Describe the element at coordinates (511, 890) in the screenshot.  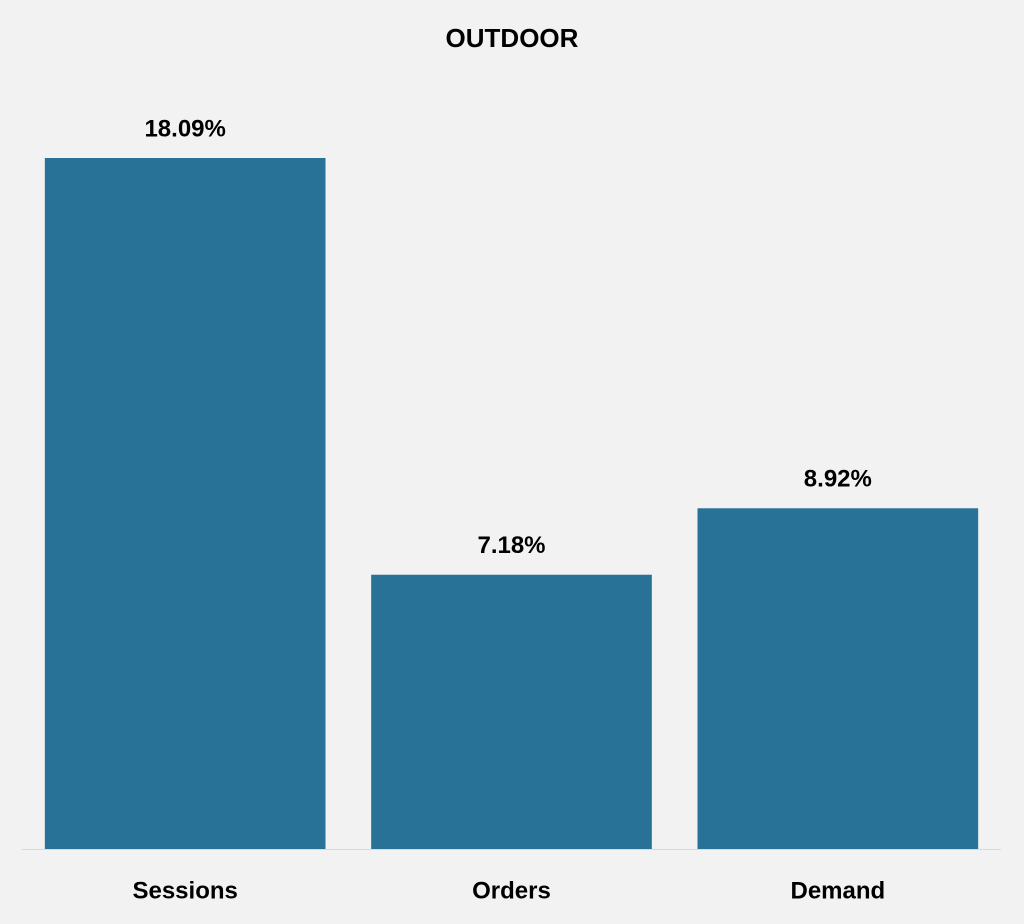
I see `x-tick-label: Orders` at that location.